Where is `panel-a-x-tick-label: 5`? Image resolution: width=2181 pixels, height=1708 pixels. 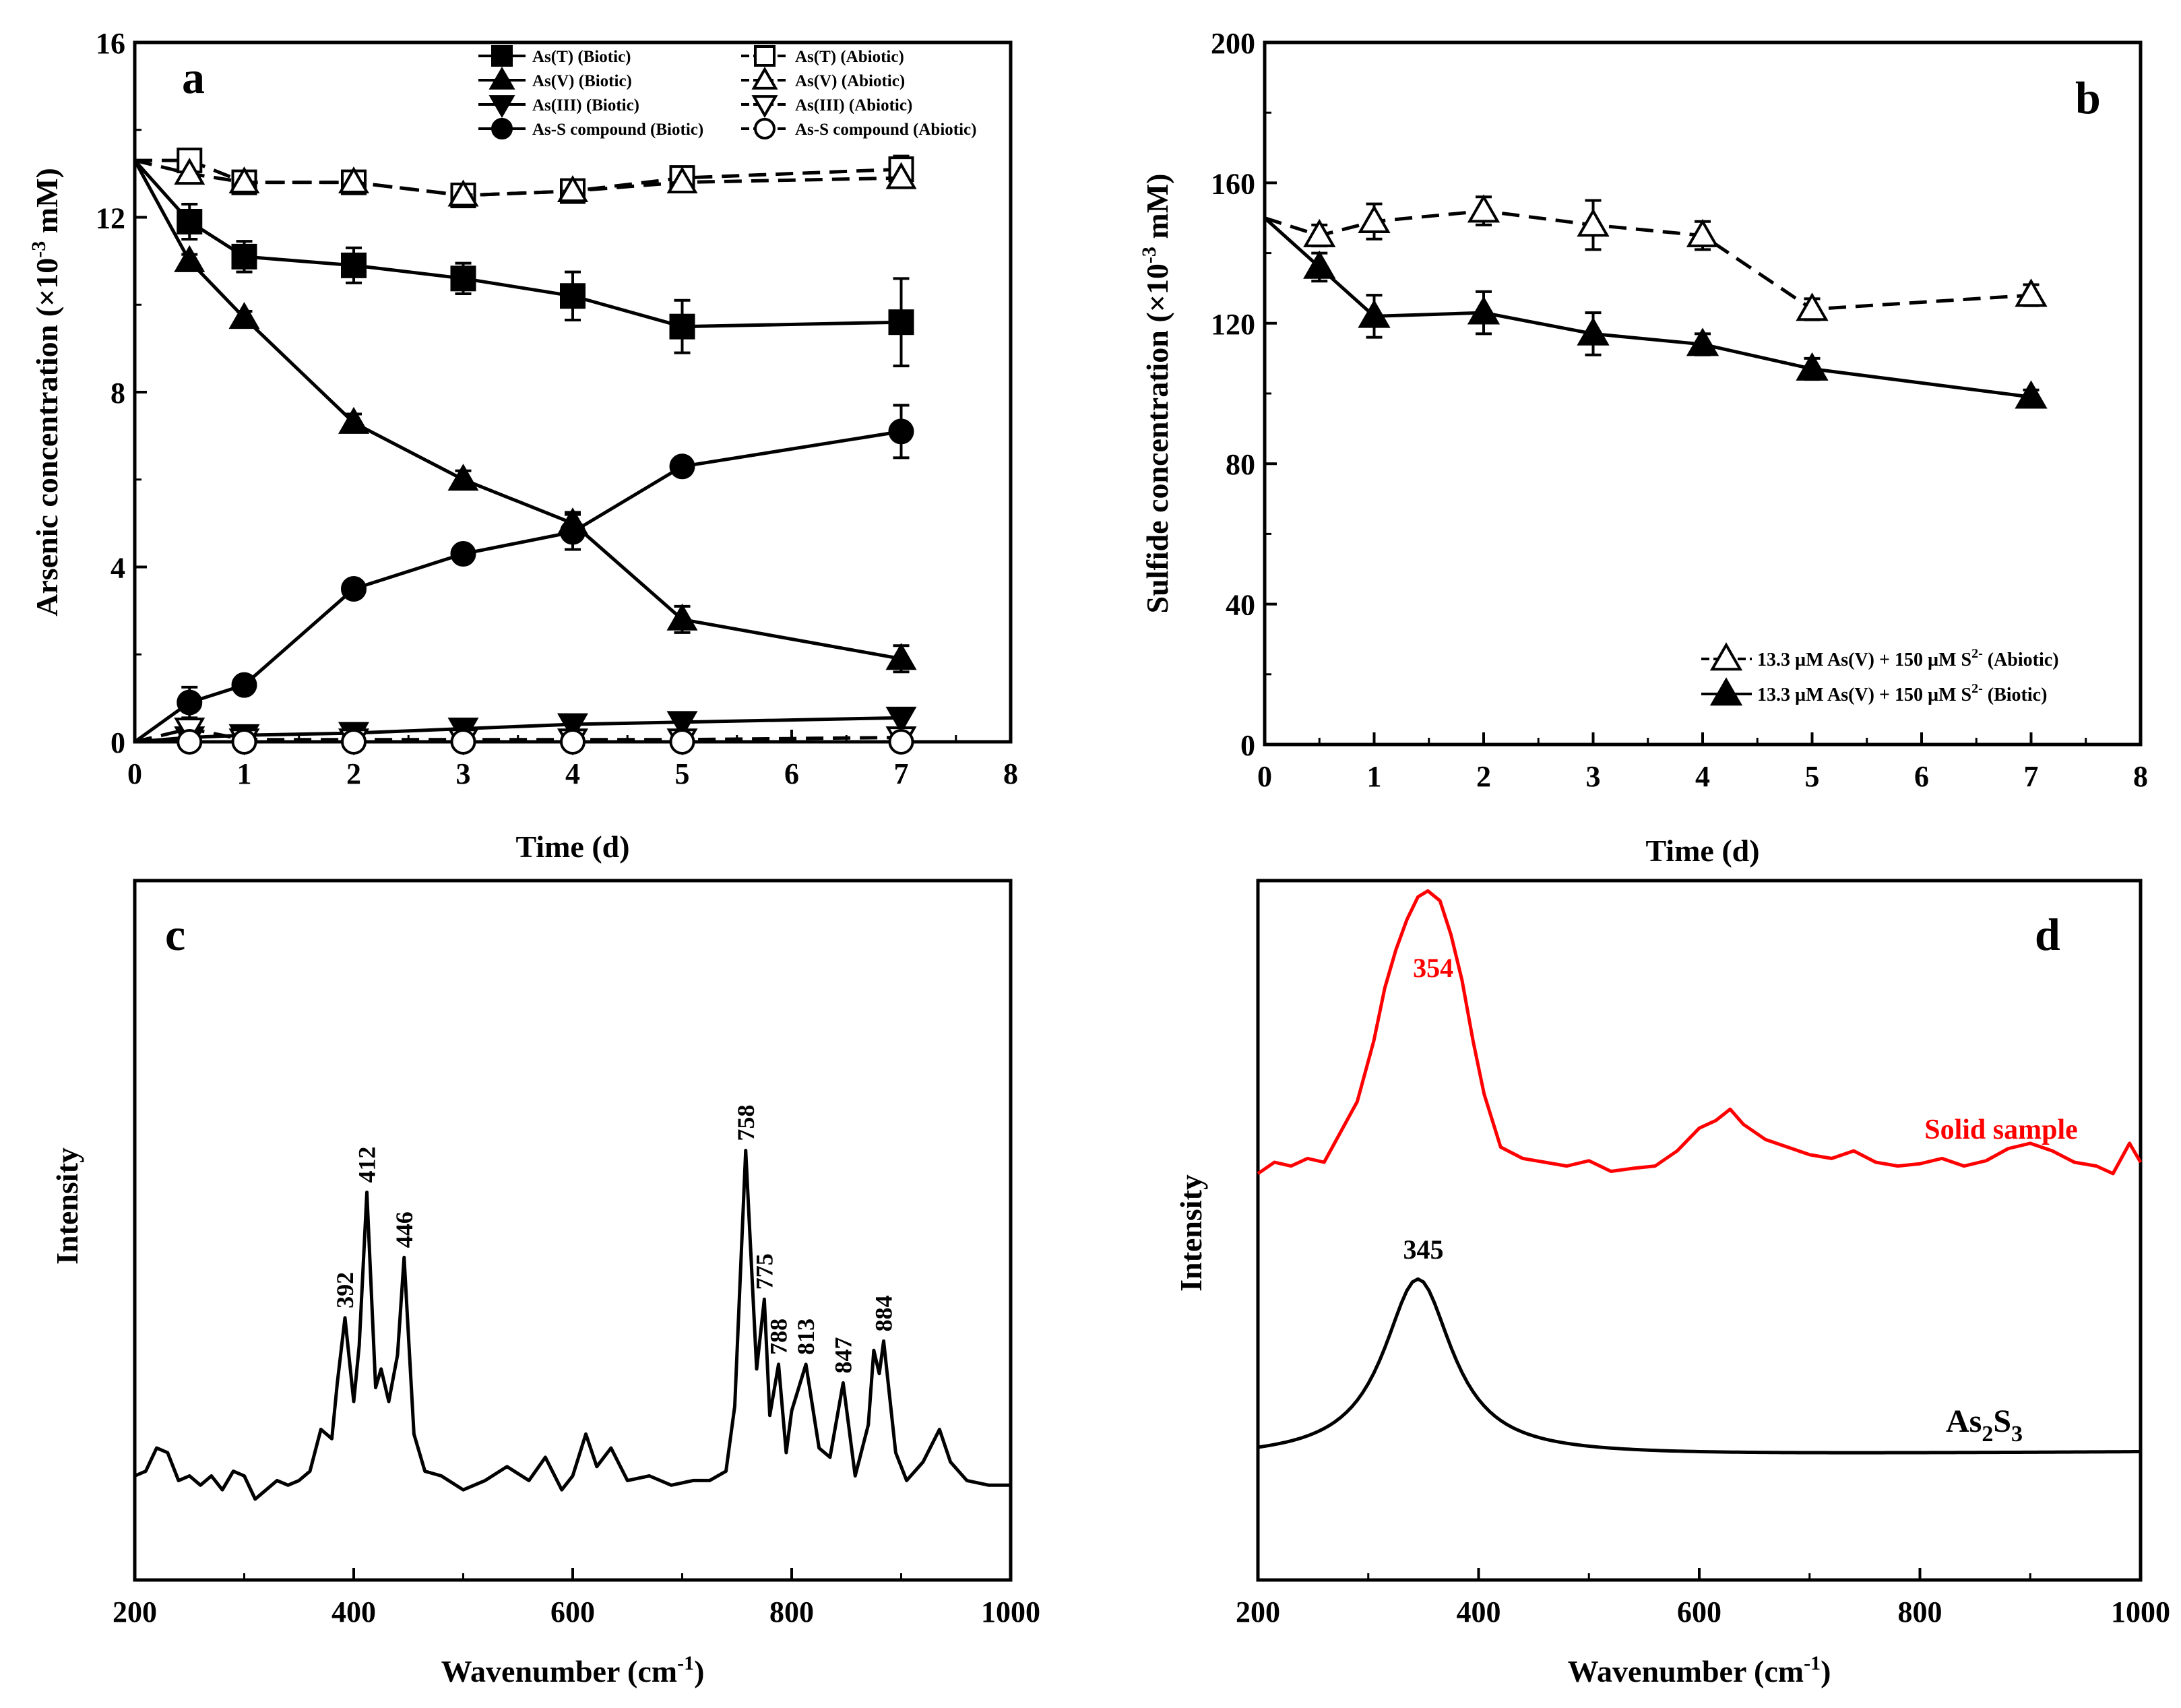
panel-a-x-tick-label: 5 is located at coordinates (682, 773).